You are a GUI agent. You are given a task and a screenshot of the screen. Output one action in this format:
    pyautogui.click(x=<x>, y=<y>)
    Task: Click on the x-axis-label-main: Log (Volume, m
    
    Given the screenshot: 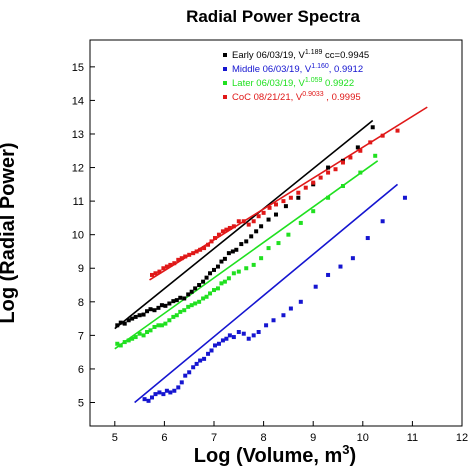 What is the action you would take?
    pyautogui.click(x=268, y=456)
    